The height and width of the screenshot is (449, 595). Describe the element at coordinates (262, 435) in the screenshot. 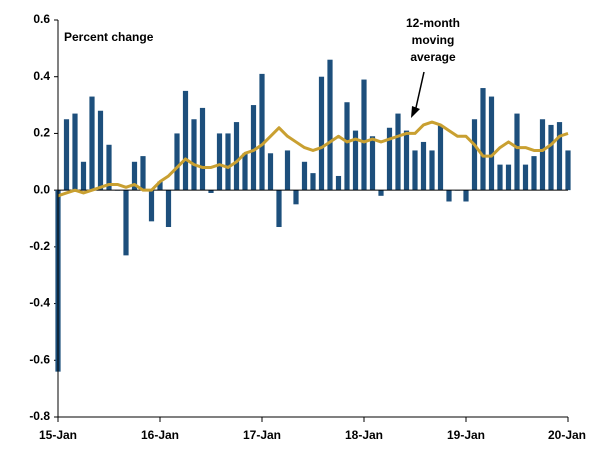

I see `x-tick-label: 17-Jan` at that location.